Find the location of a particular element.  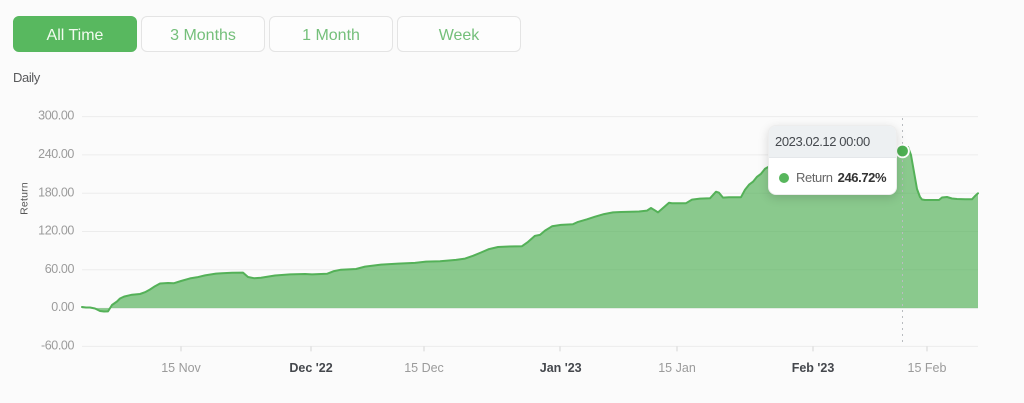

svg-text: 0.00 is located at coordinates (62, 307).